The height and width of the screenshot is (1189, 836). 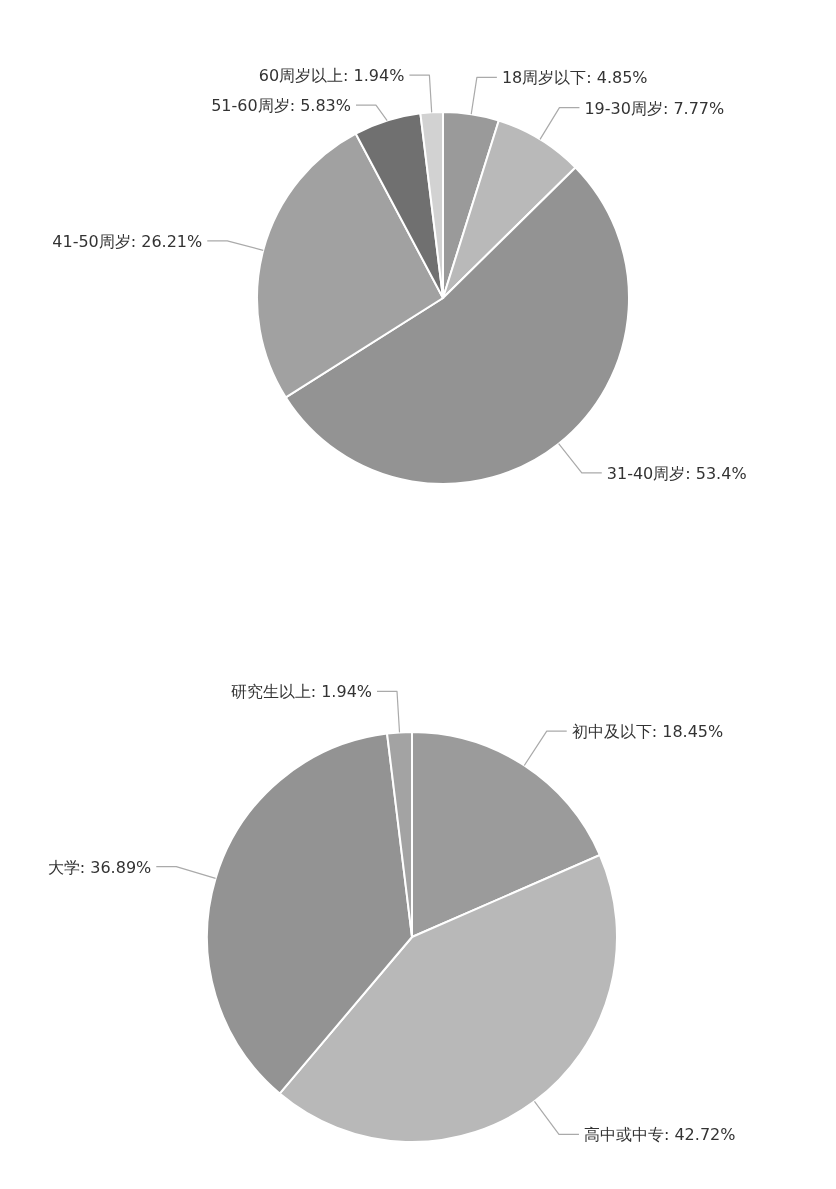 I want to click on slice-label: 大学: 36.89%, so click(x=99, y=867).